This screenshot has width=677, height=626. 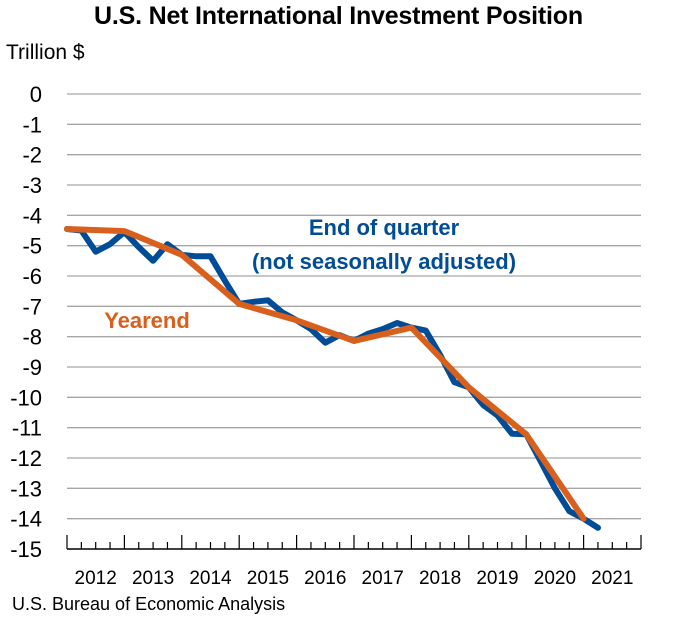 What do you see at coordinates (440, 578) in the screenshot?
I see `x-tick-label: 2018` at bounding box center [440, 578].